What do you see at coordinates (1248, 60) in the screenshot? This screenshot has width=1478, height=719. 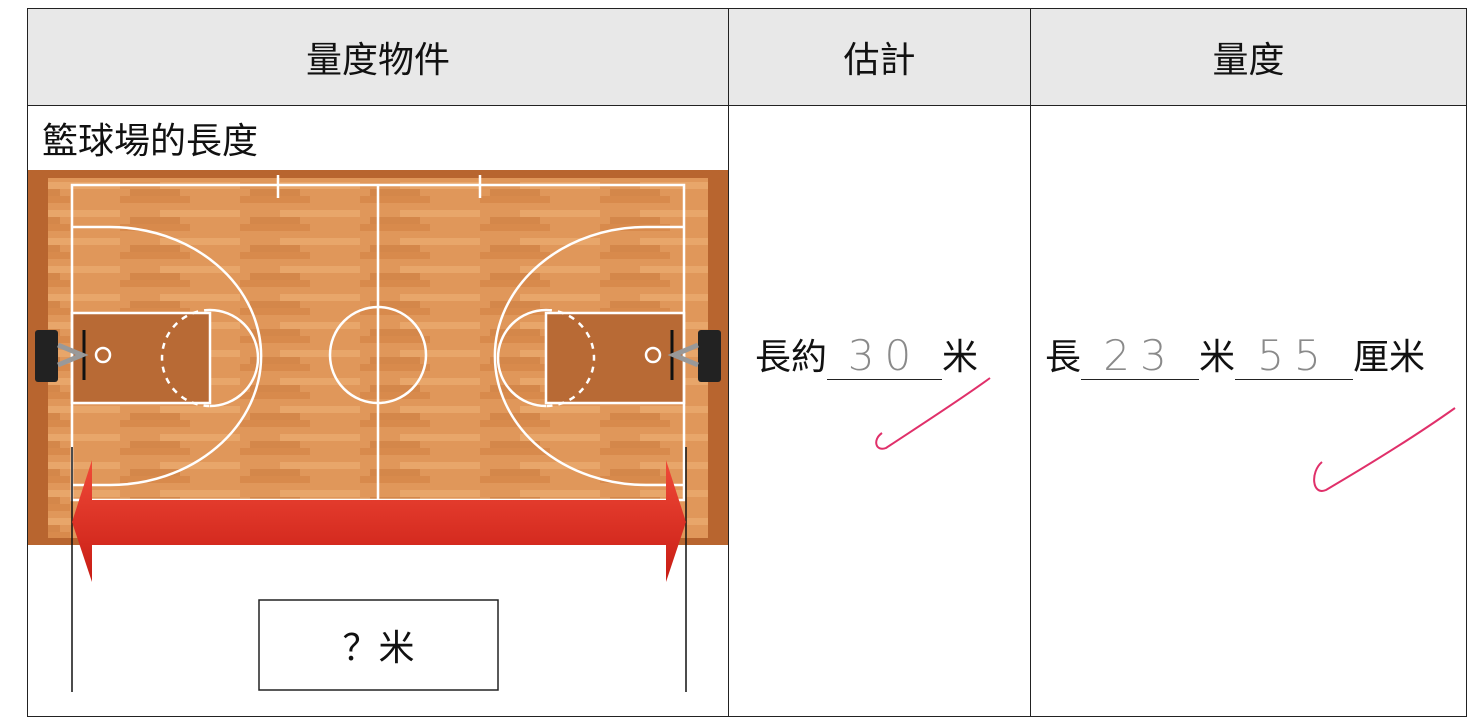 I see `header-text: 量度` at bounding box center [1248, 60].